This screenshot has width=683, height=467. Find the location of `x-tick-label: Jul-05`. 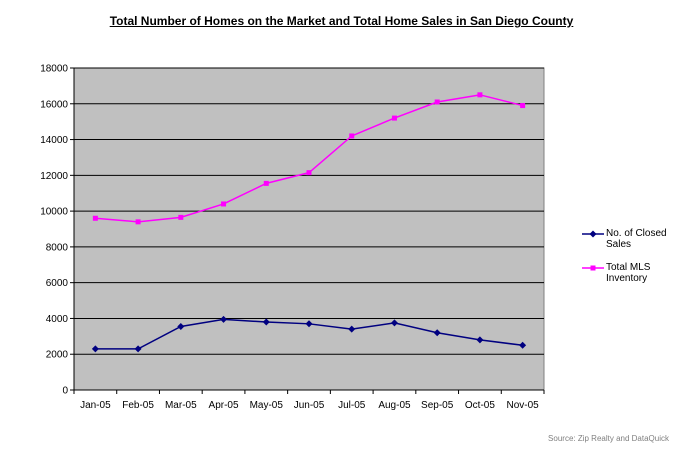

x-tick-label: Jul-05 is located at coordinates (352, 405).